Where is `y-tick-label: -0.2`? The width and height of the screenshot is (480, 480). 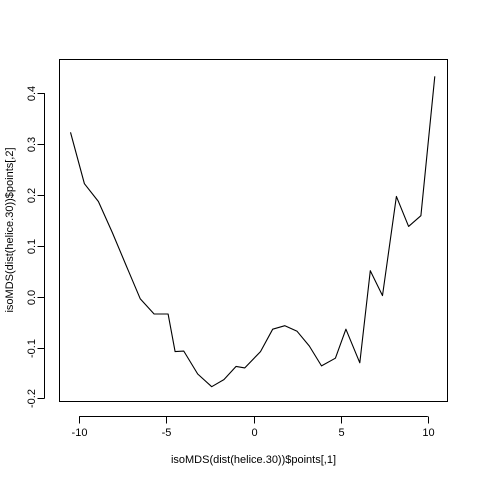
y-tick-label: -0.2 is located at coordinates (32, 398).